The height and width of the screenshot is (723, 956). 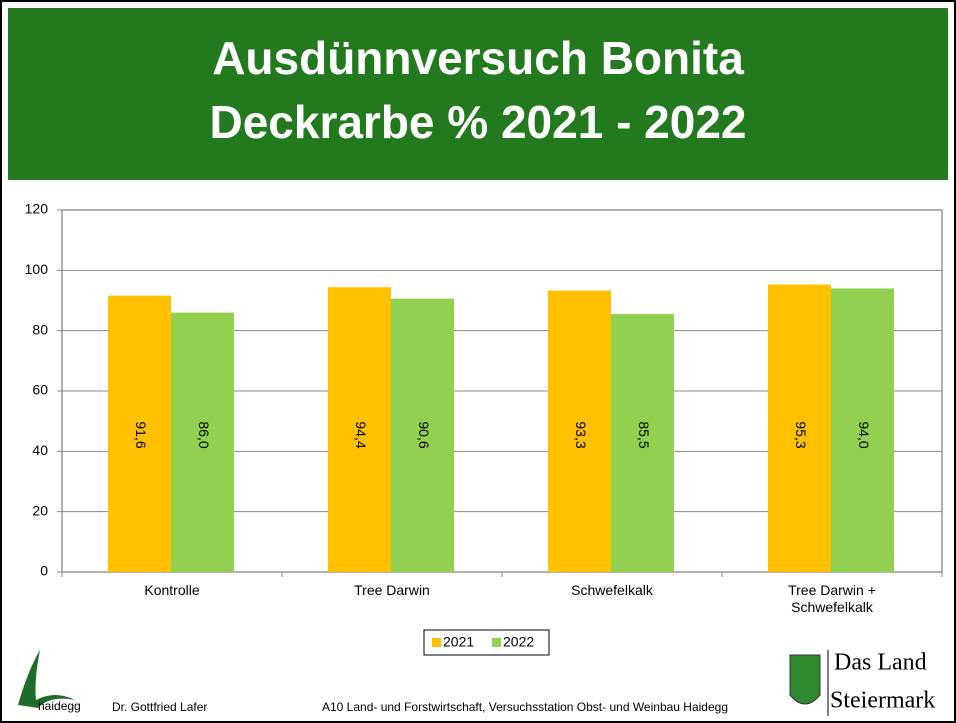 I want to click on value-label: 85,5, so click(x=644, y=434).